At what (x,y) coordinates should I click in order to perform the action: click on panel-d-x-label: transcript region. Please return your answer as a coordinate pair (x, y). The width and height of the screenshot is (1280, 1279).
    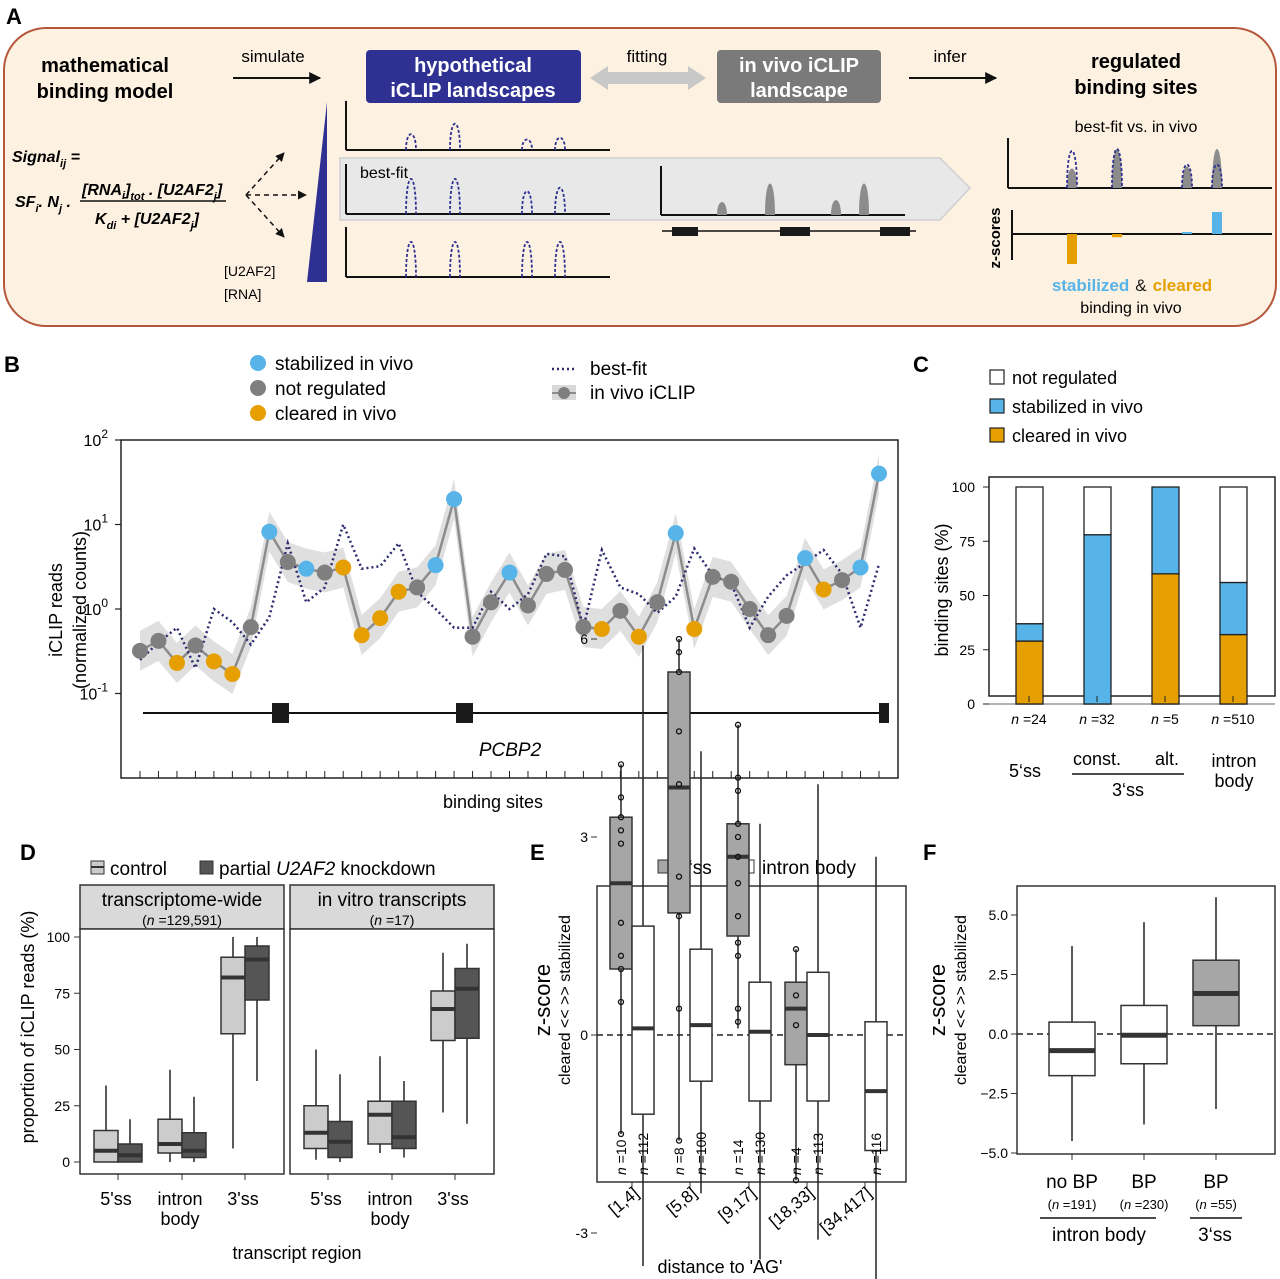
    Looking at the image, I should click on (296, 1253).